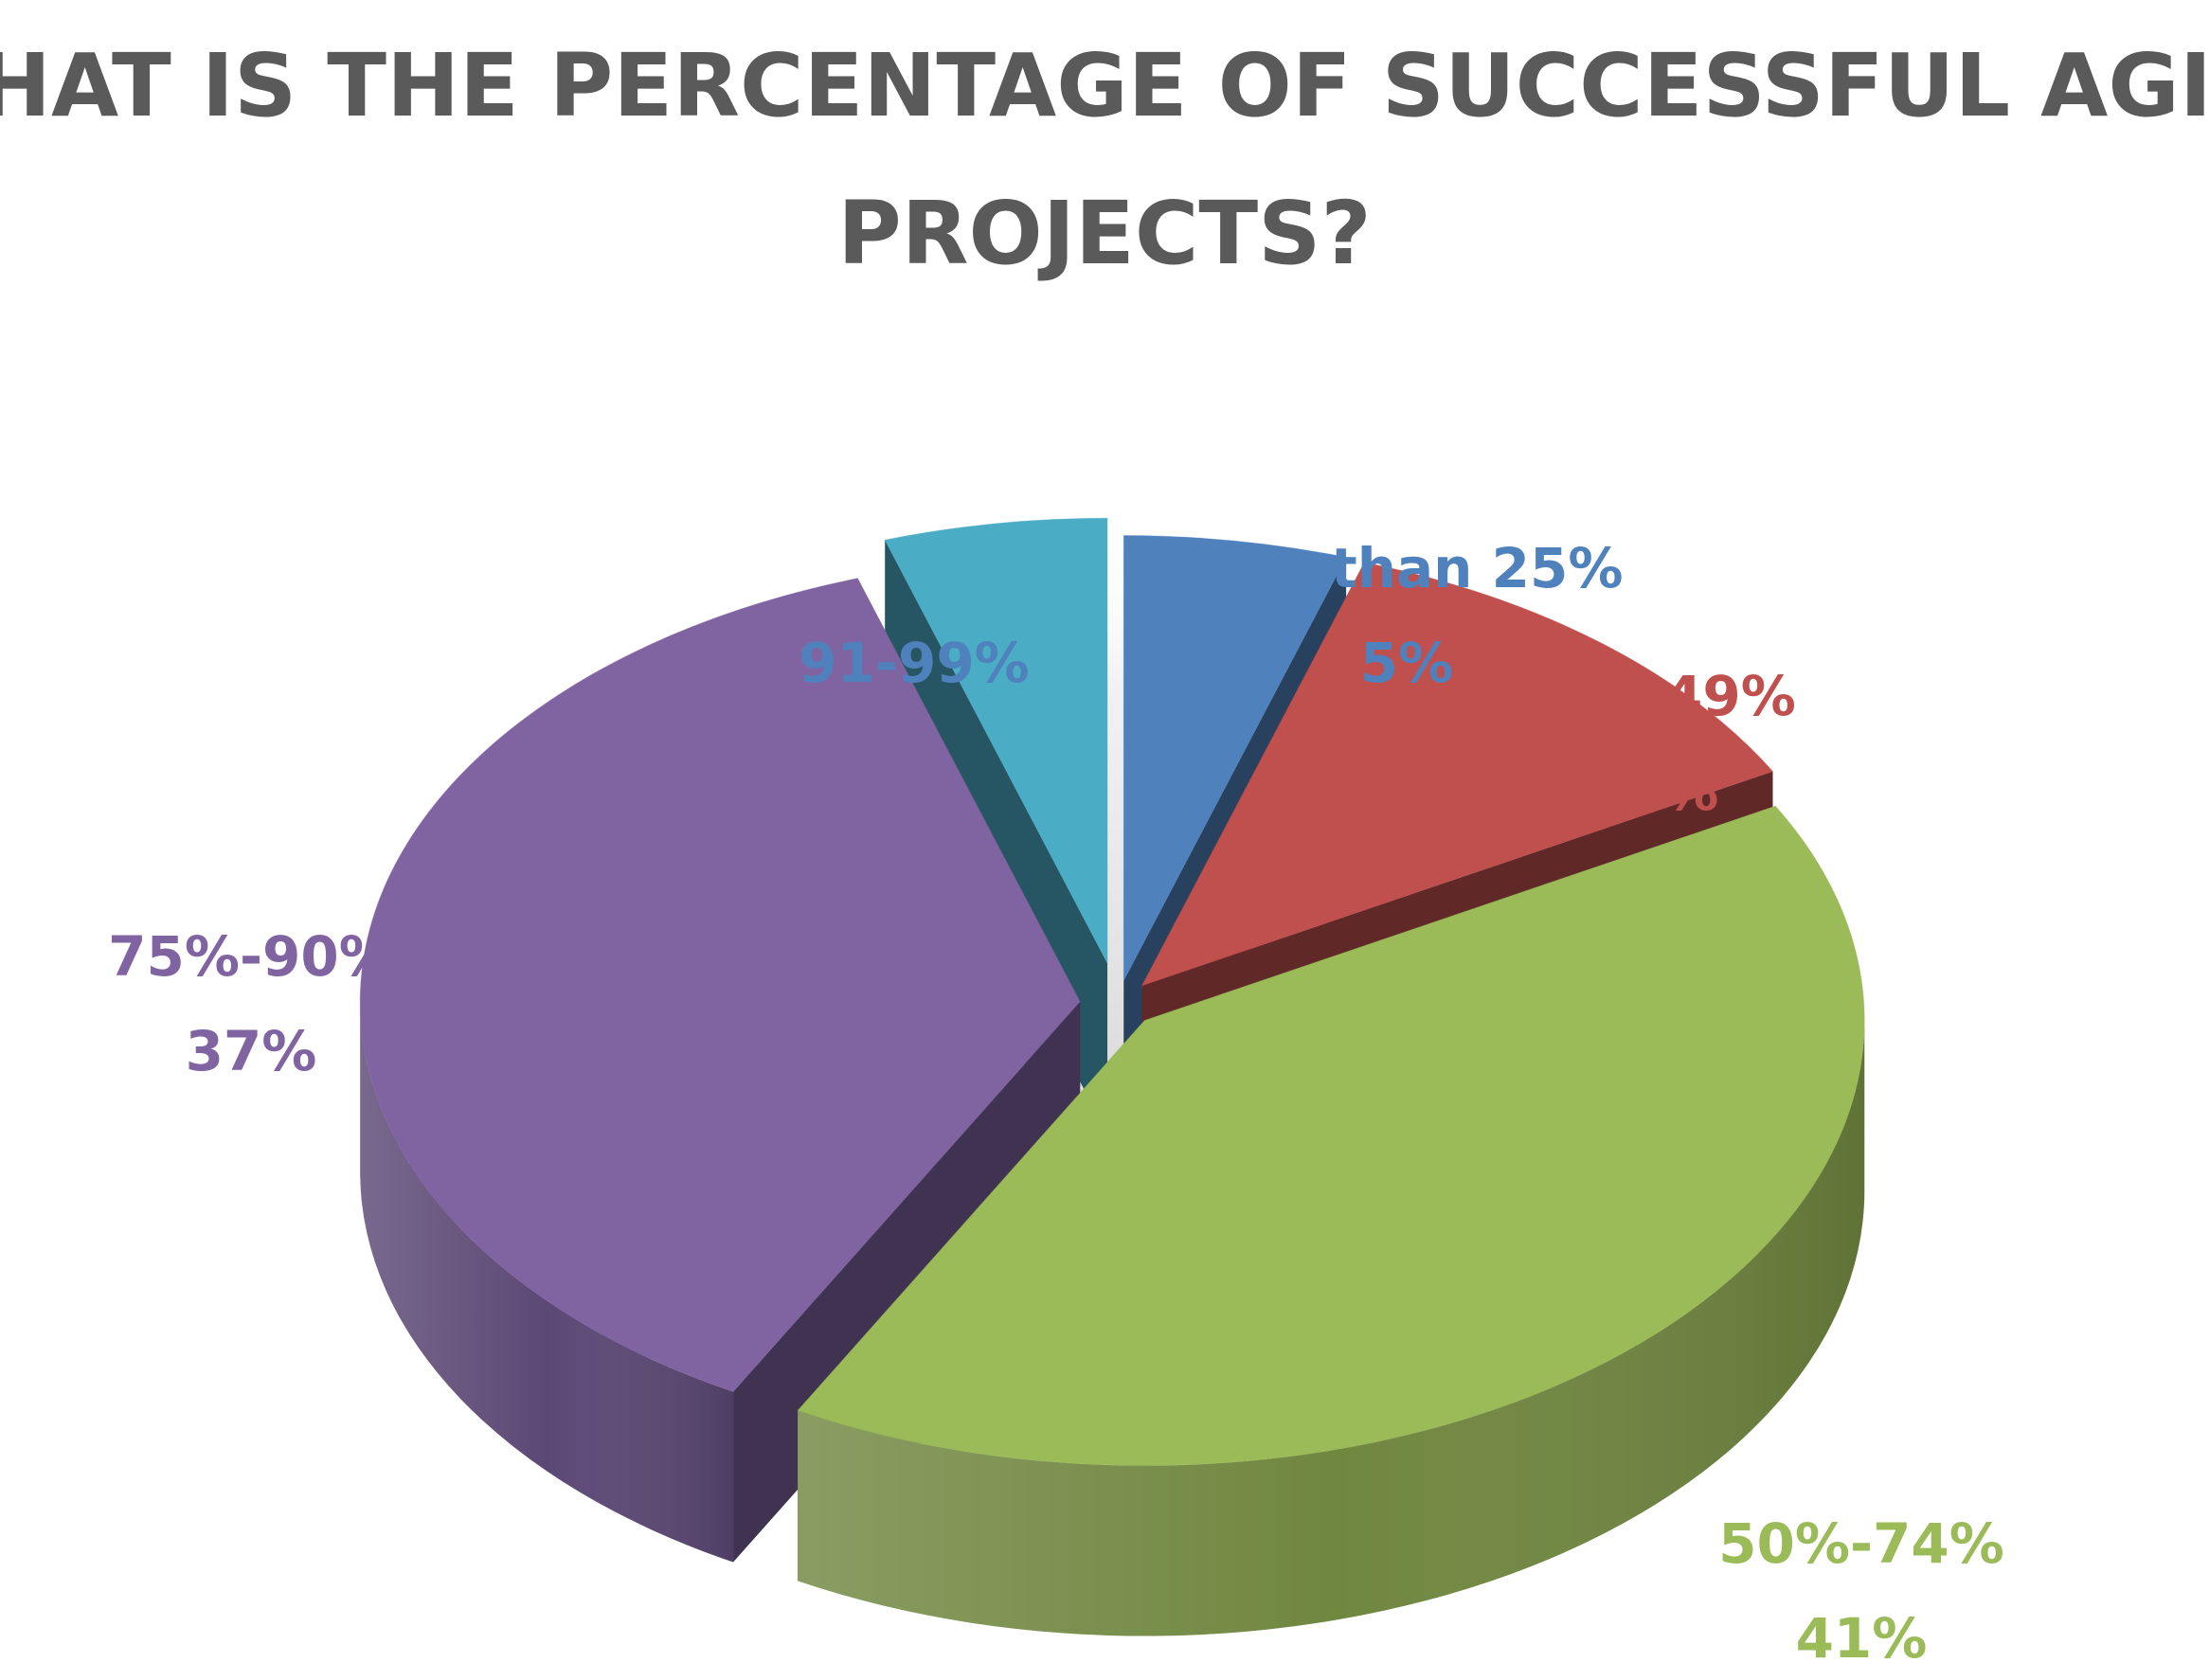  What do you see at coordinates (1406, 663) in the screenshot?
I see `pie-value-label-lt25: 5%` at bounding box center [1406, 663].